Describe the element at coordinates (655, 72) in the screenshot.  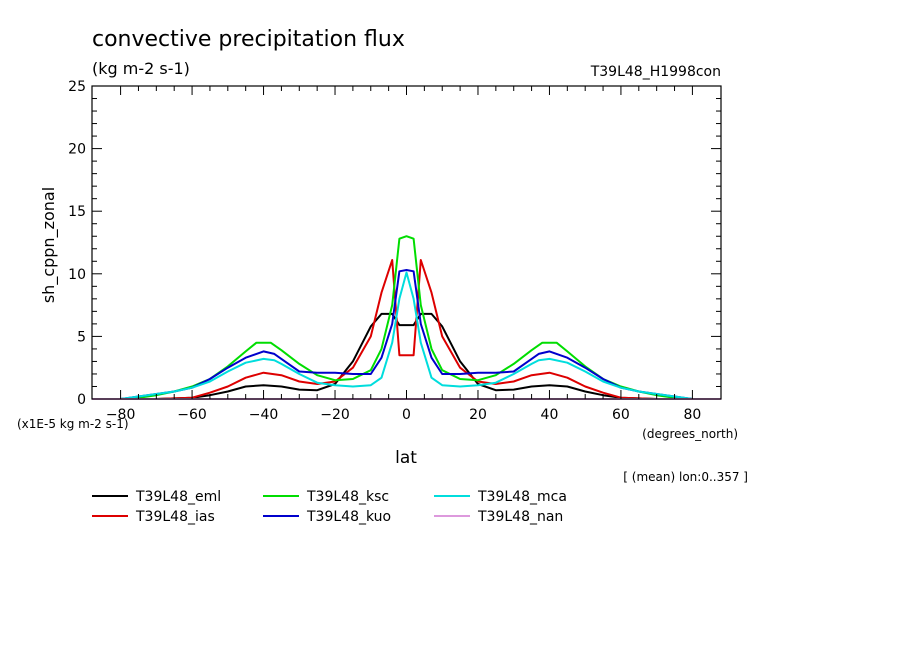
I see `run-label: T39L48_H1998con` at that location.